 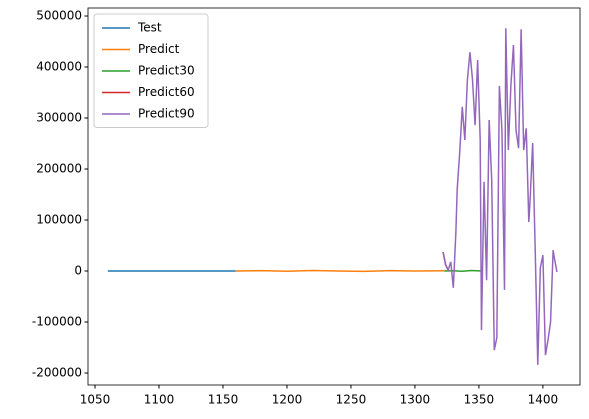 I want to click on x-tick-label: 1100, so click(x=159, y=400).